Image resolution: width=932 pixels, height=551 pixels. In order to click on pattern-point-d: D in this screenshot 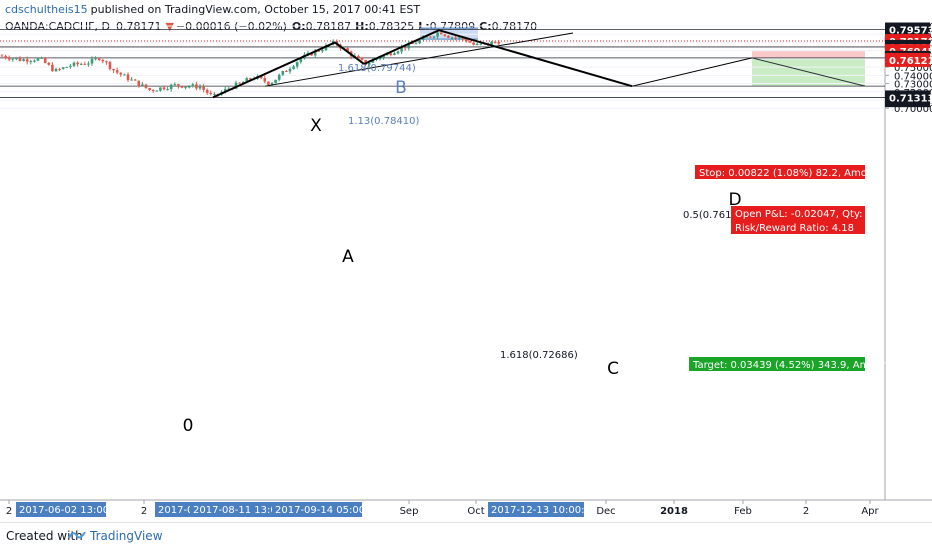, I will do `click(734, 200)`.